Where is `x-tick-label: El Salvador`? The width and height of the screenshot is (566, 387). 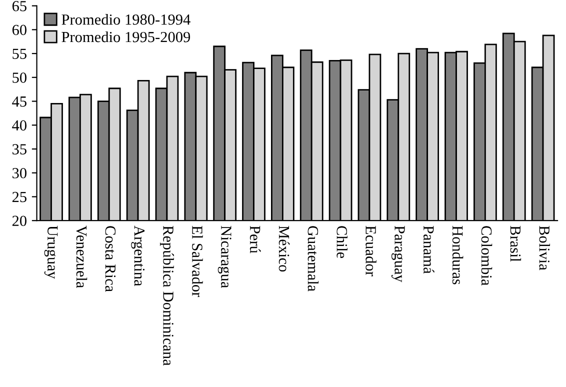 x-tick-label: El Salvador is located at coordinates (197, 262).